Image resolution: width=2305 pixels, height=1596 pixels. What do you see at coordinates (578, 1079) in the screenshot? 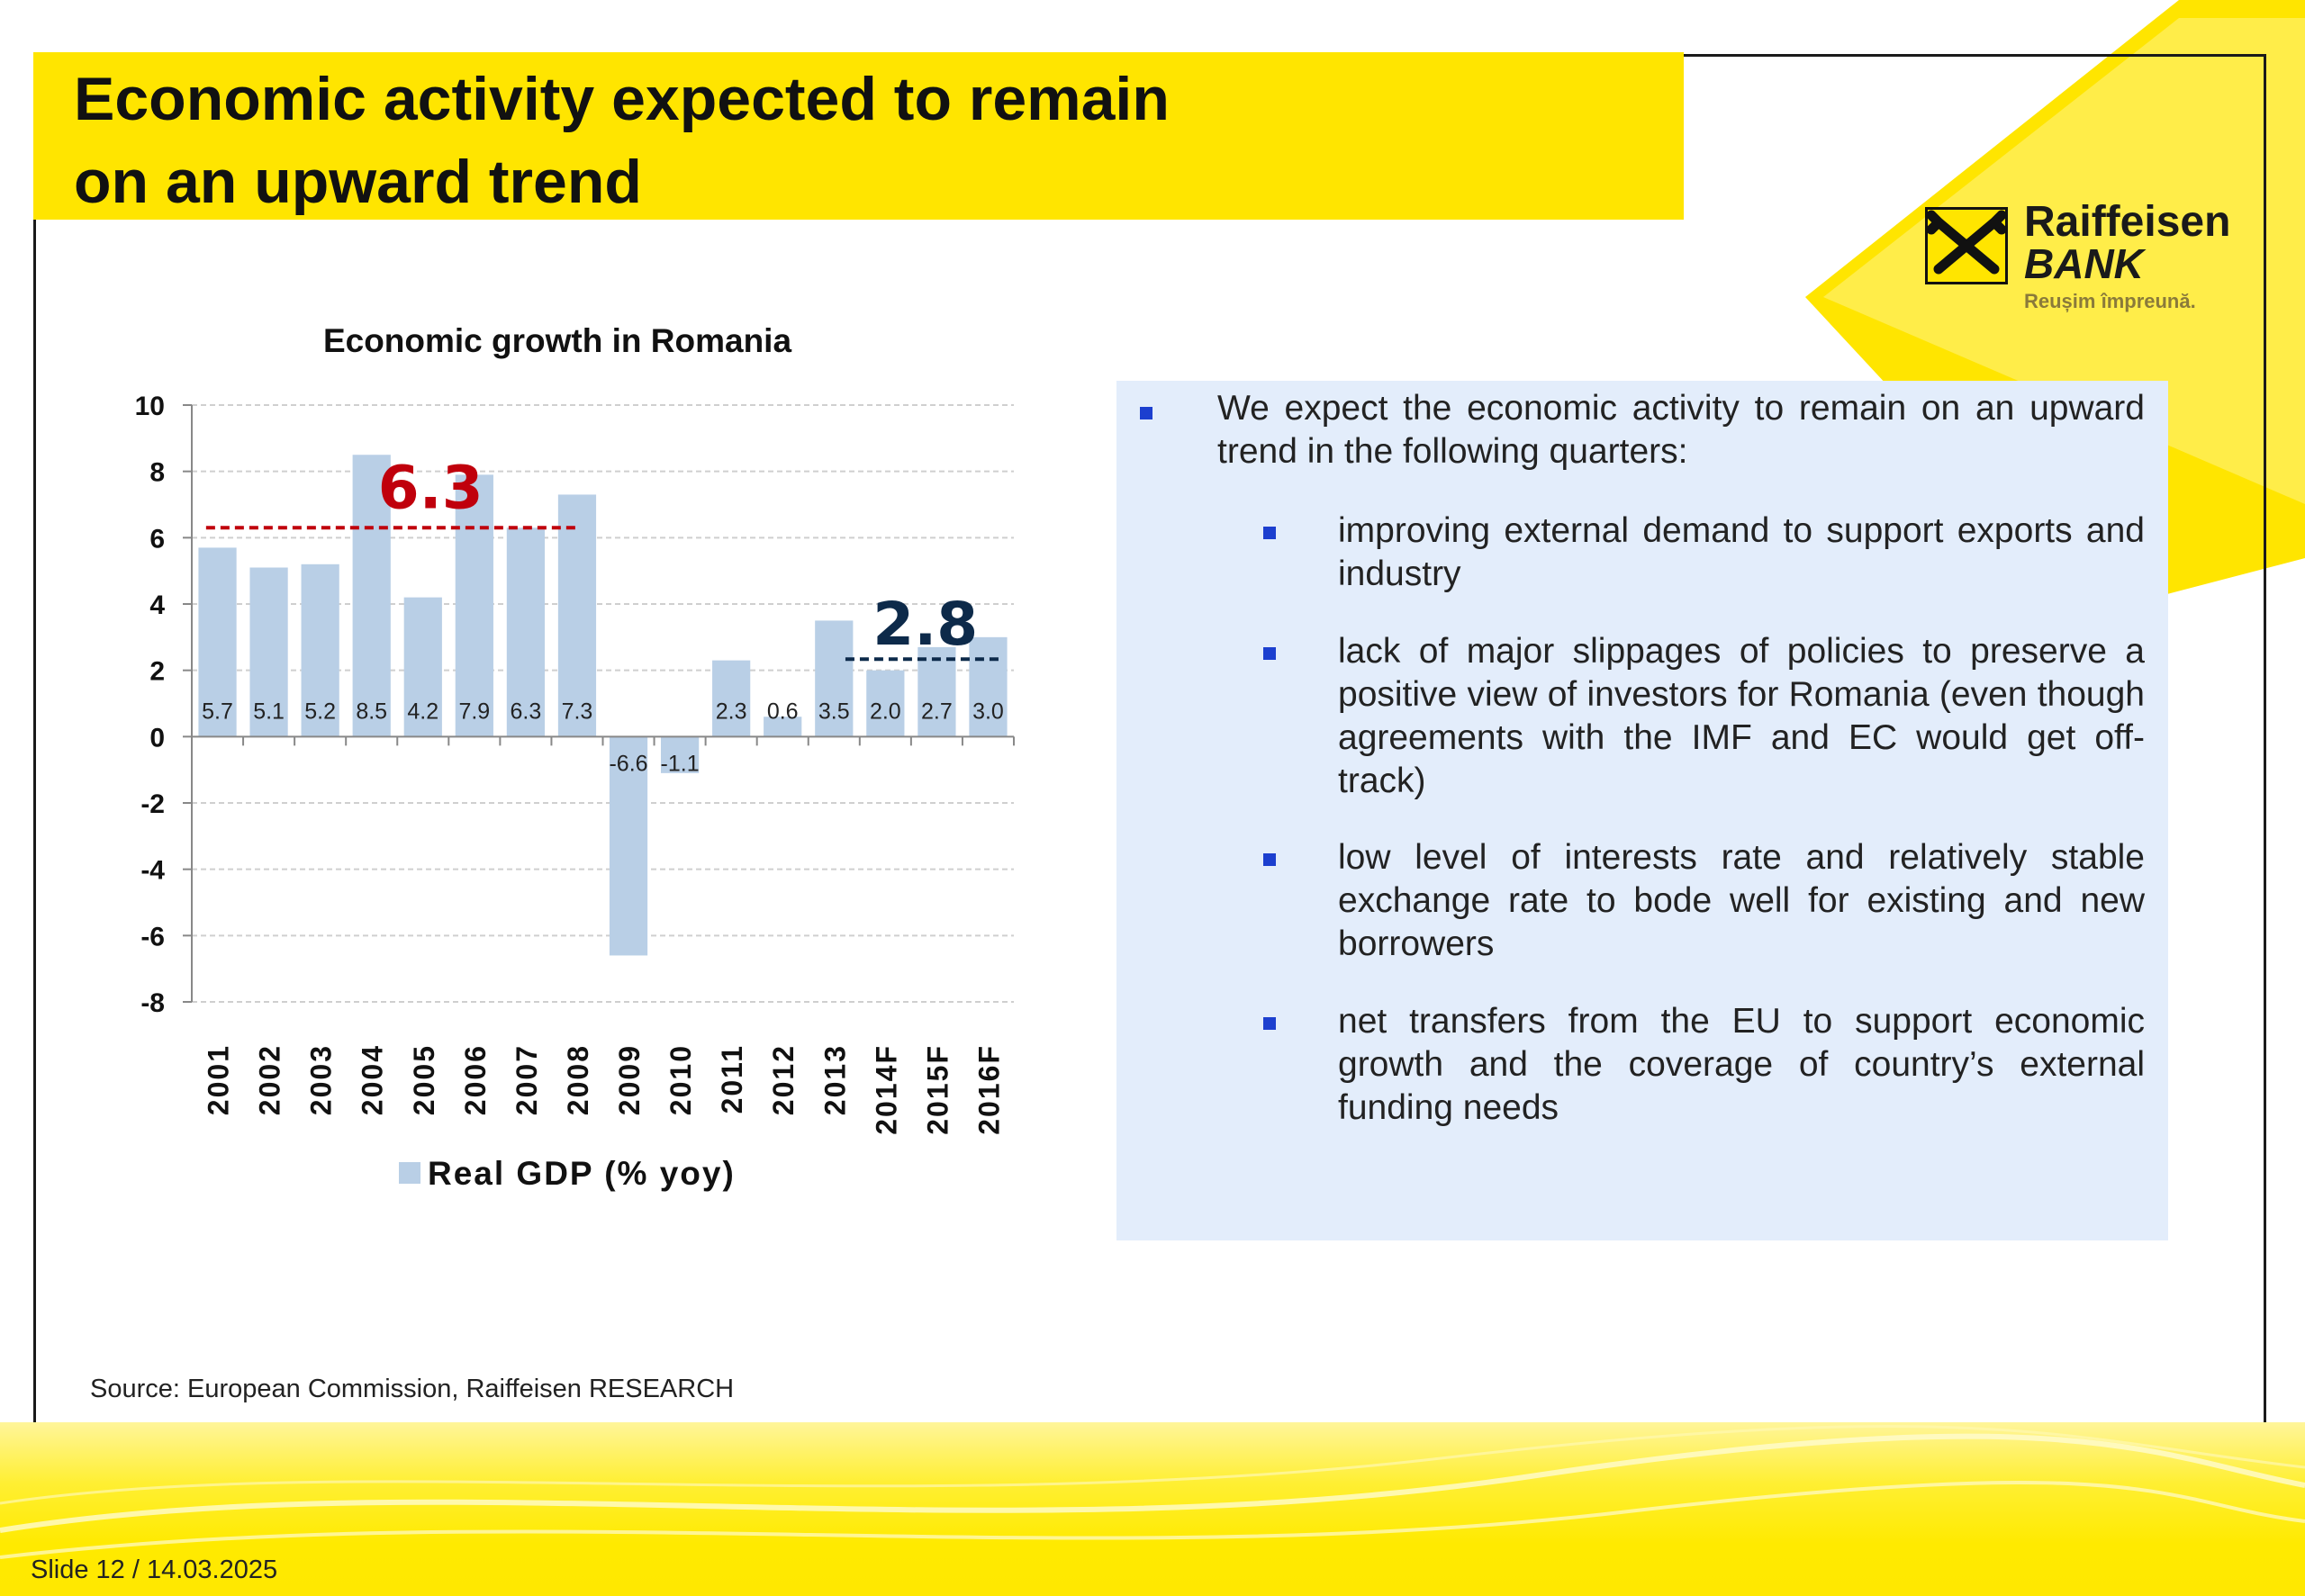
I see `x-tick-label: 2008` at bounding box center [578, 1079].